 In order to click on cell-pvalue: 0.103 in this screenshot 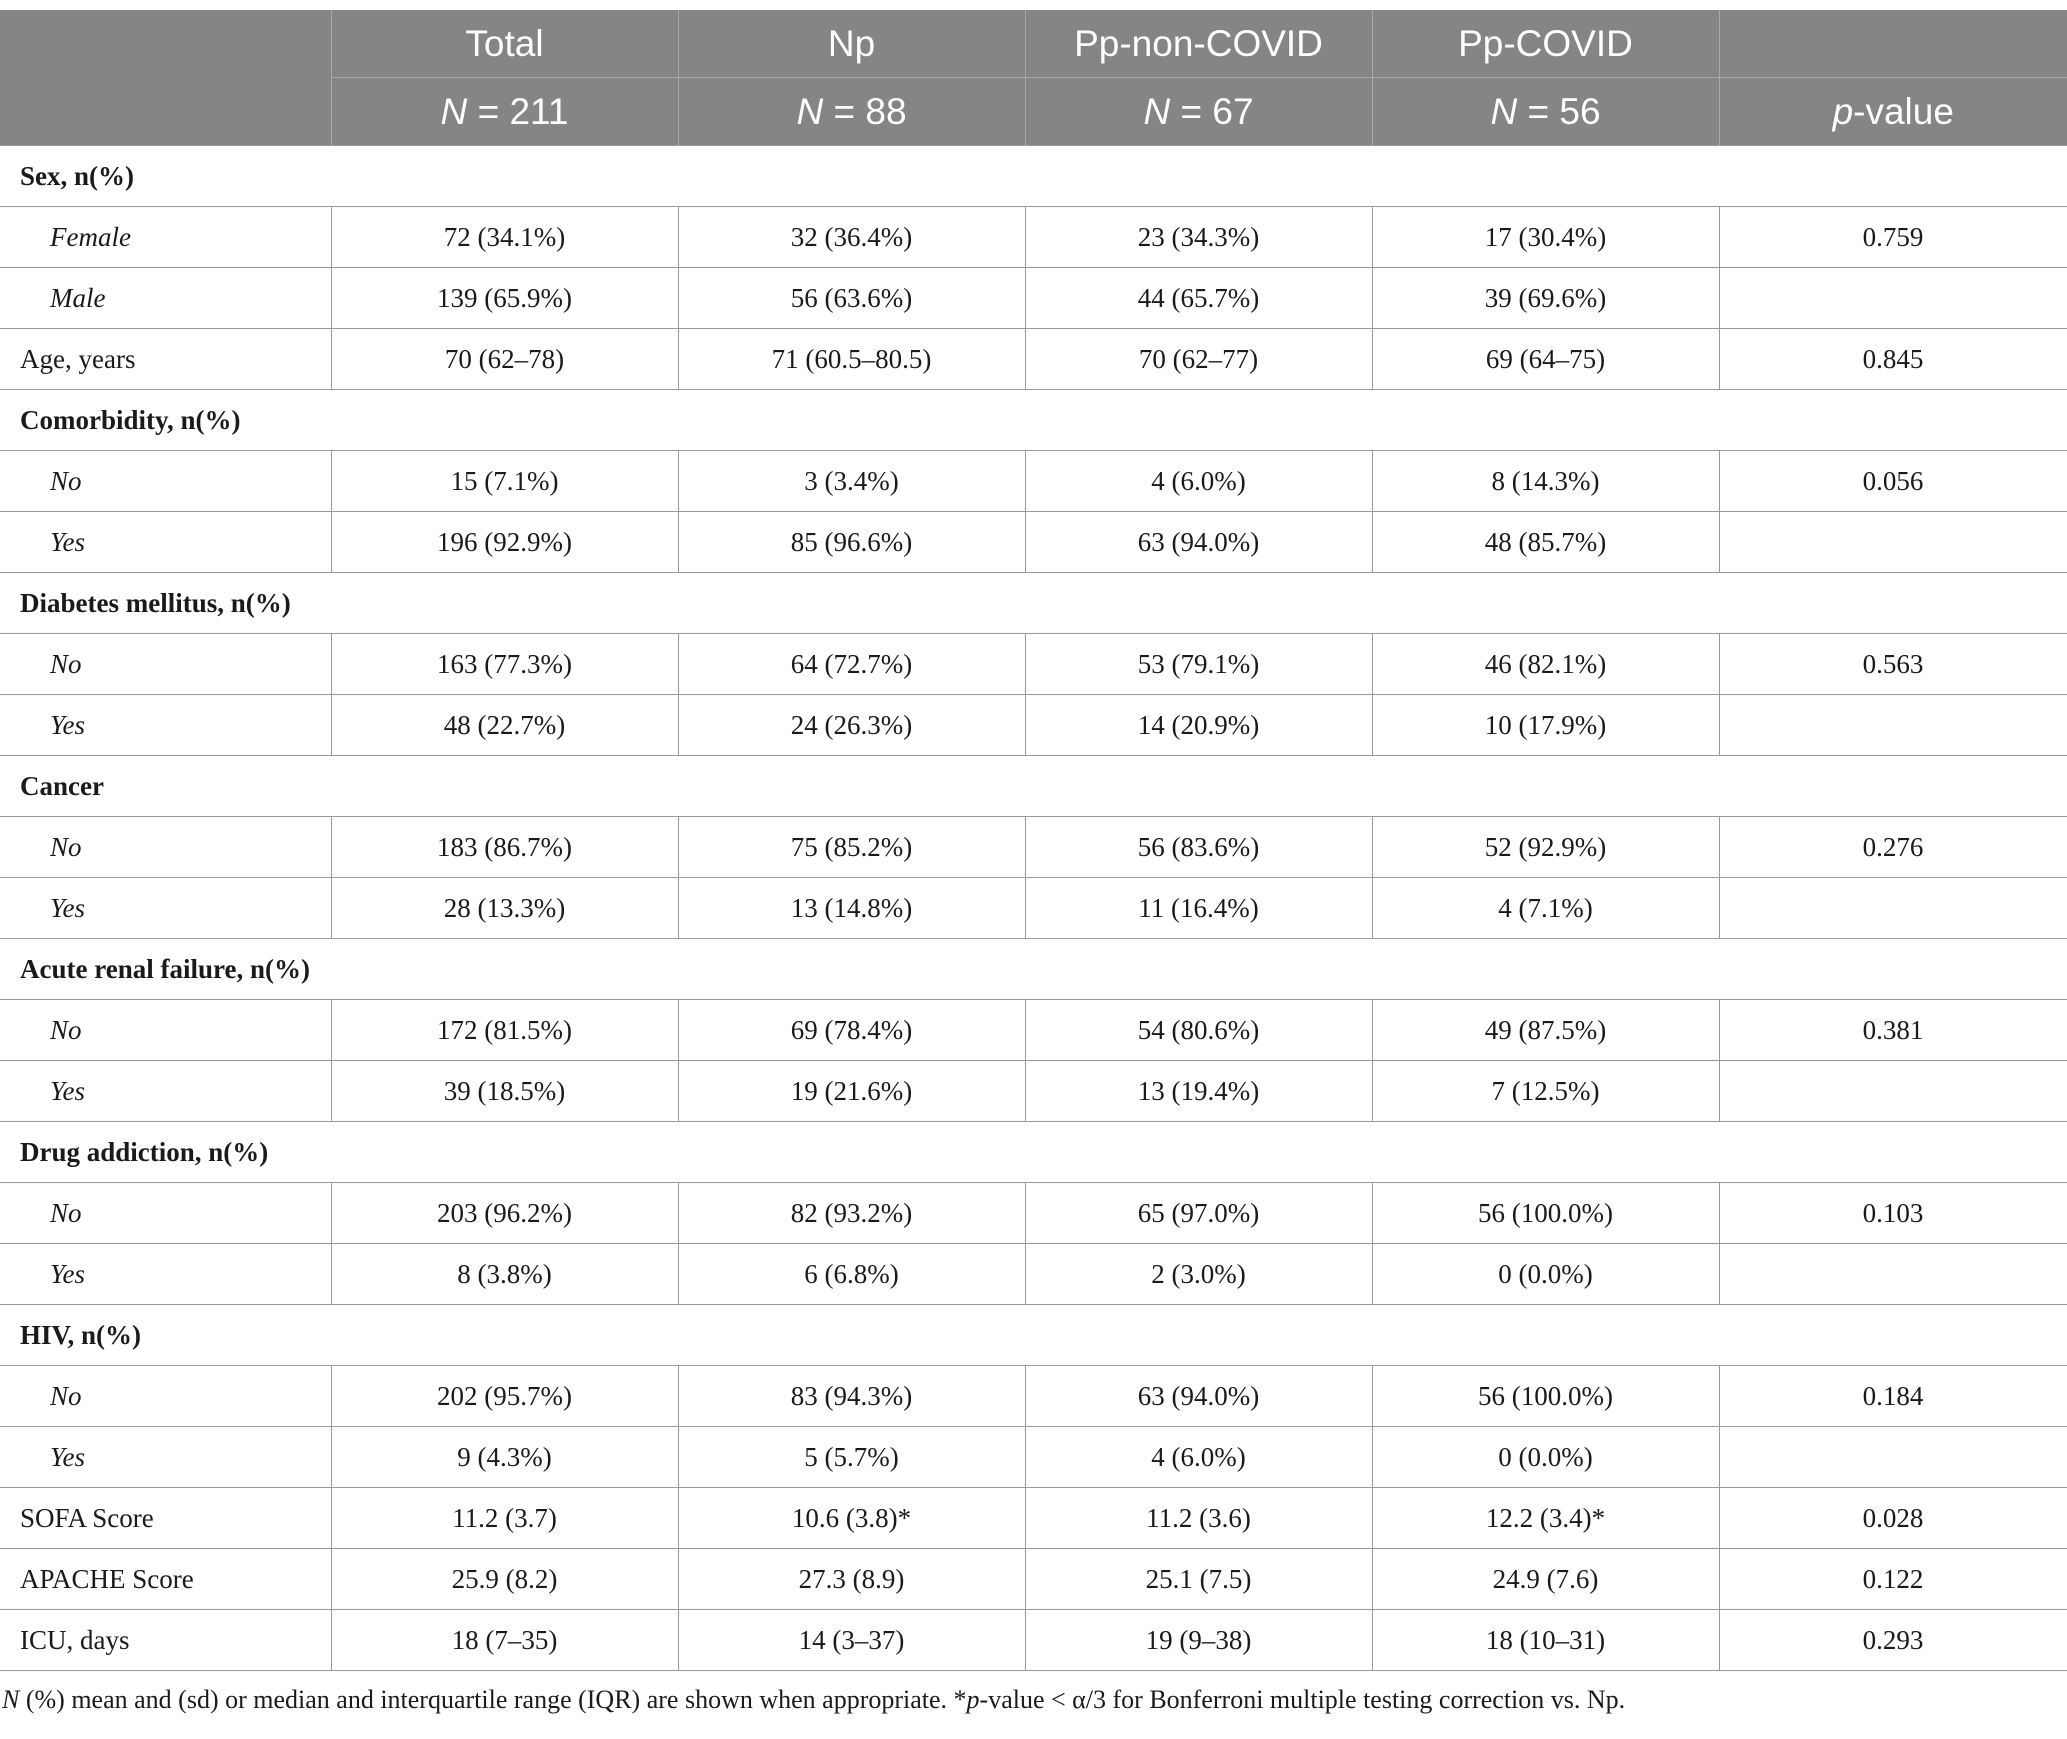, I will do `click(1892, 1213)`.